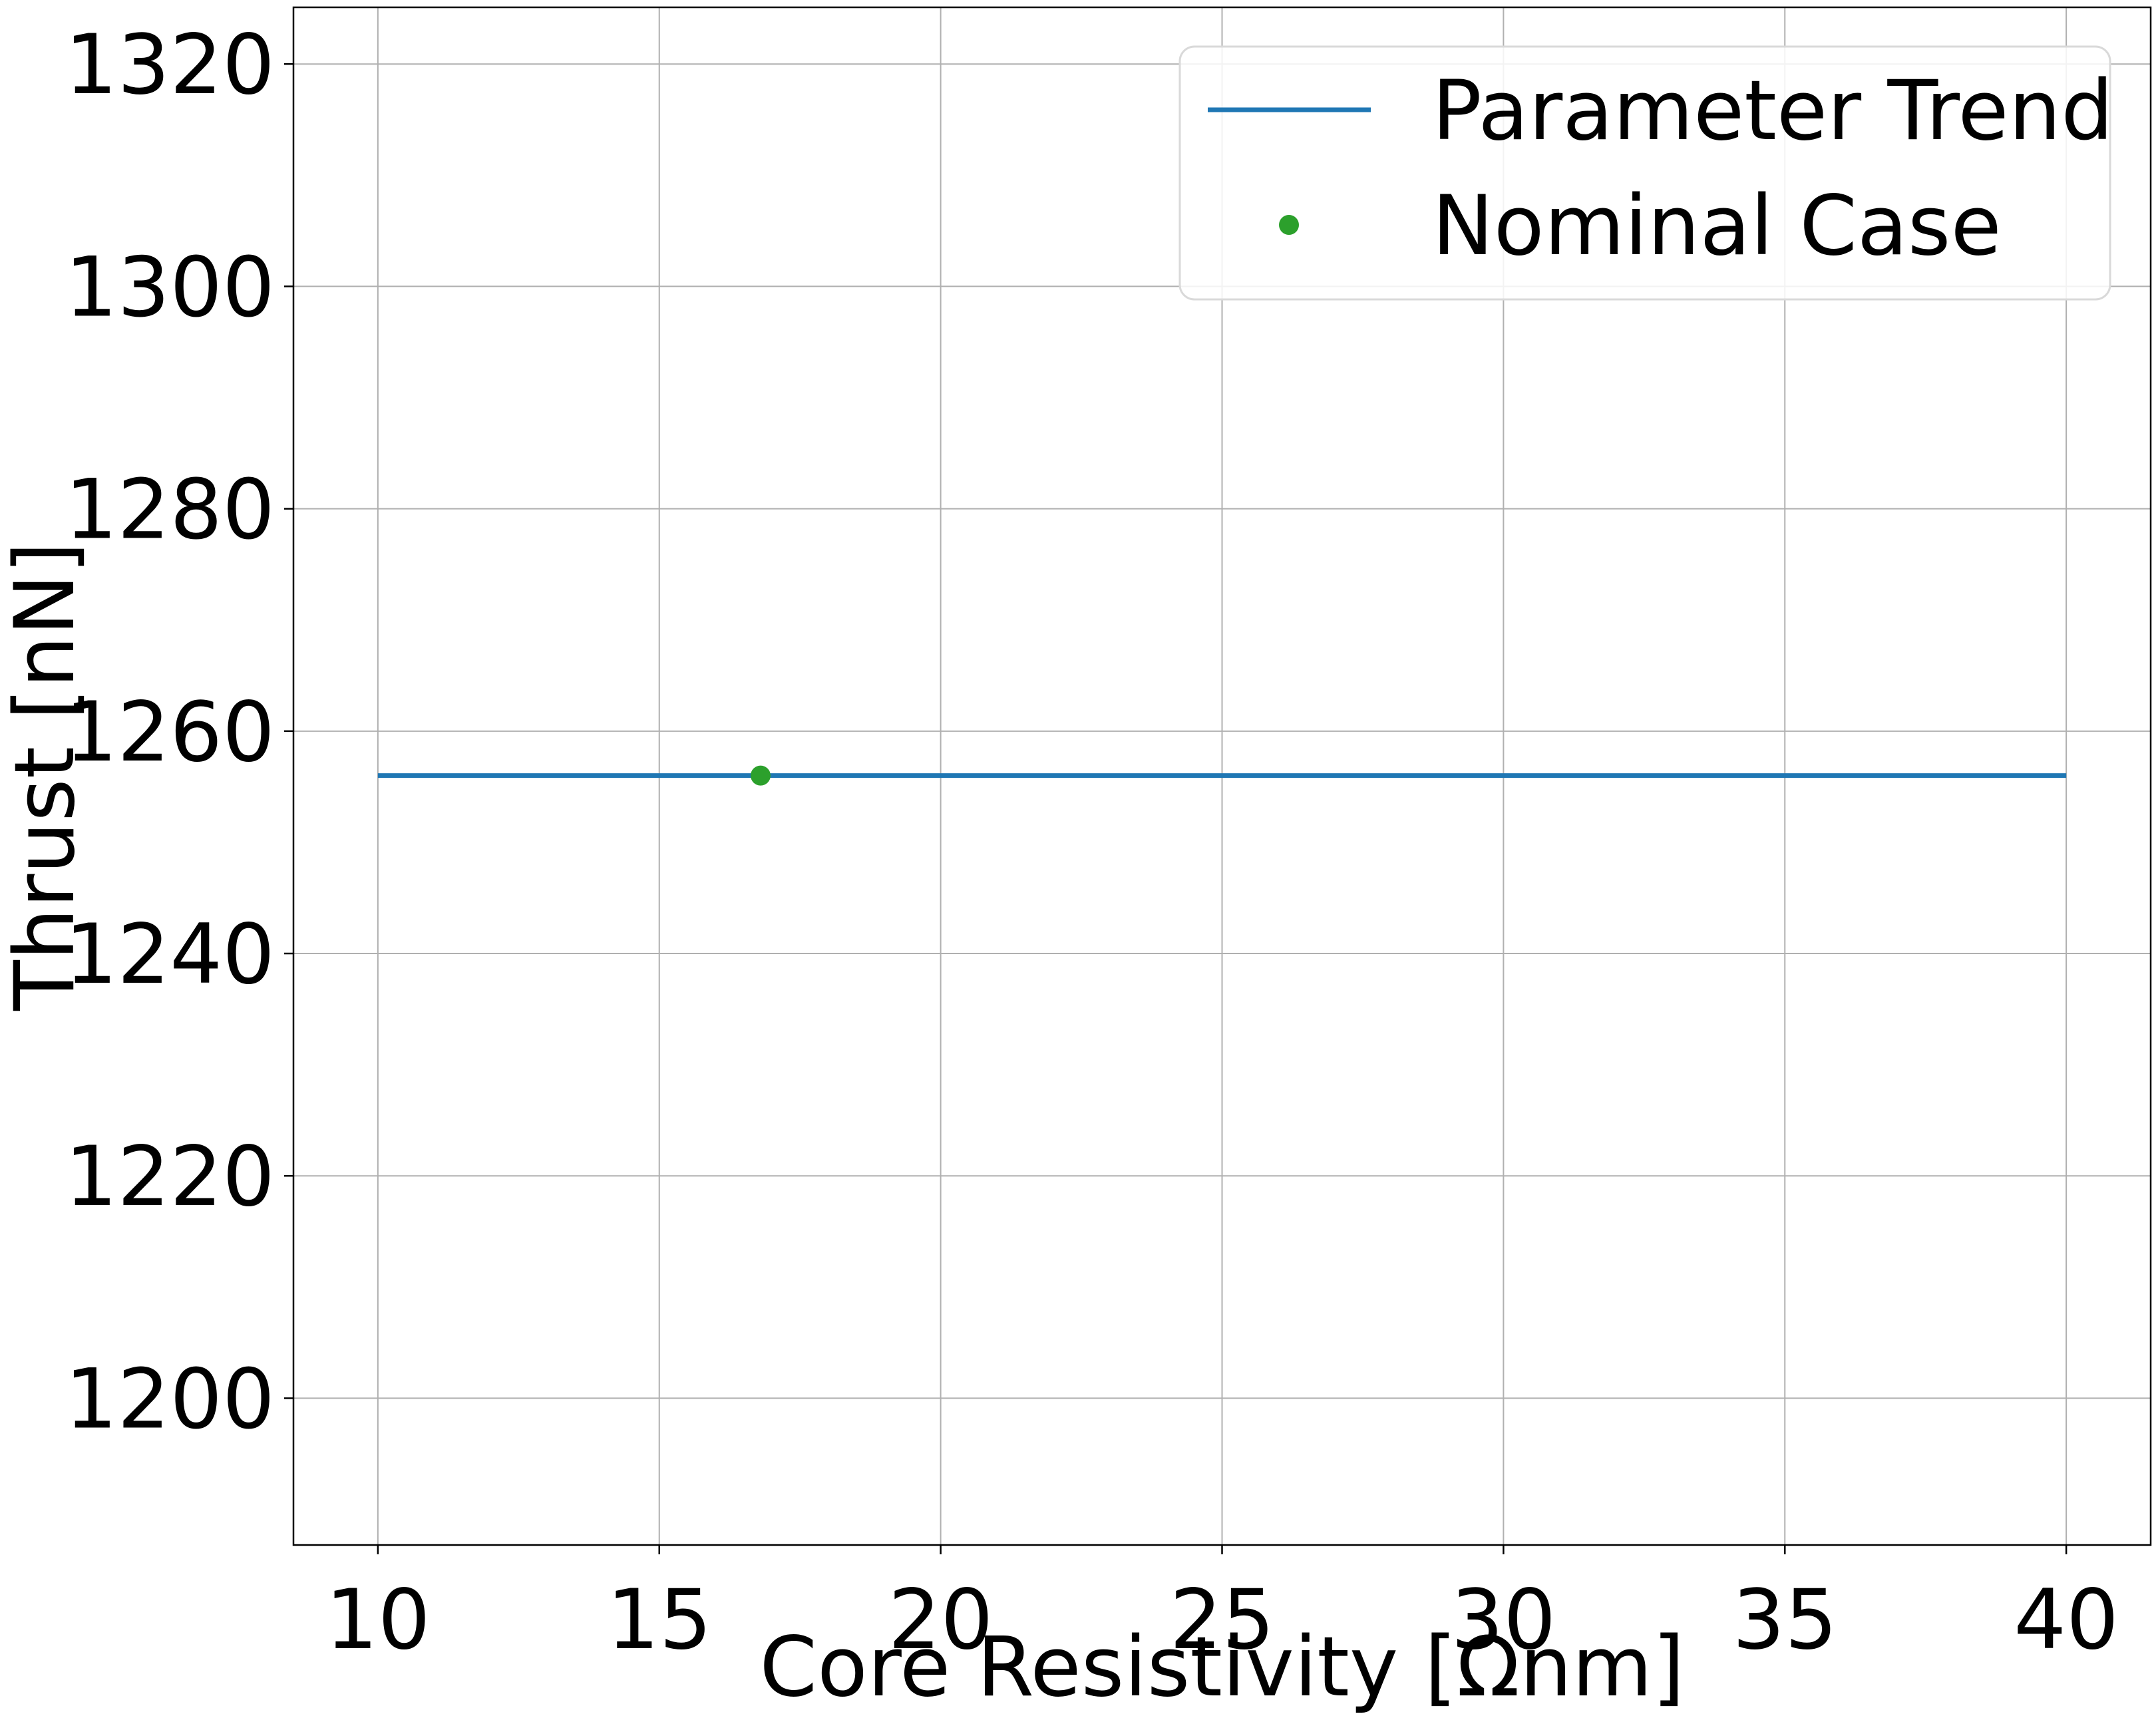  I want to click on x-tick-label: 15, so click(659, 1620).